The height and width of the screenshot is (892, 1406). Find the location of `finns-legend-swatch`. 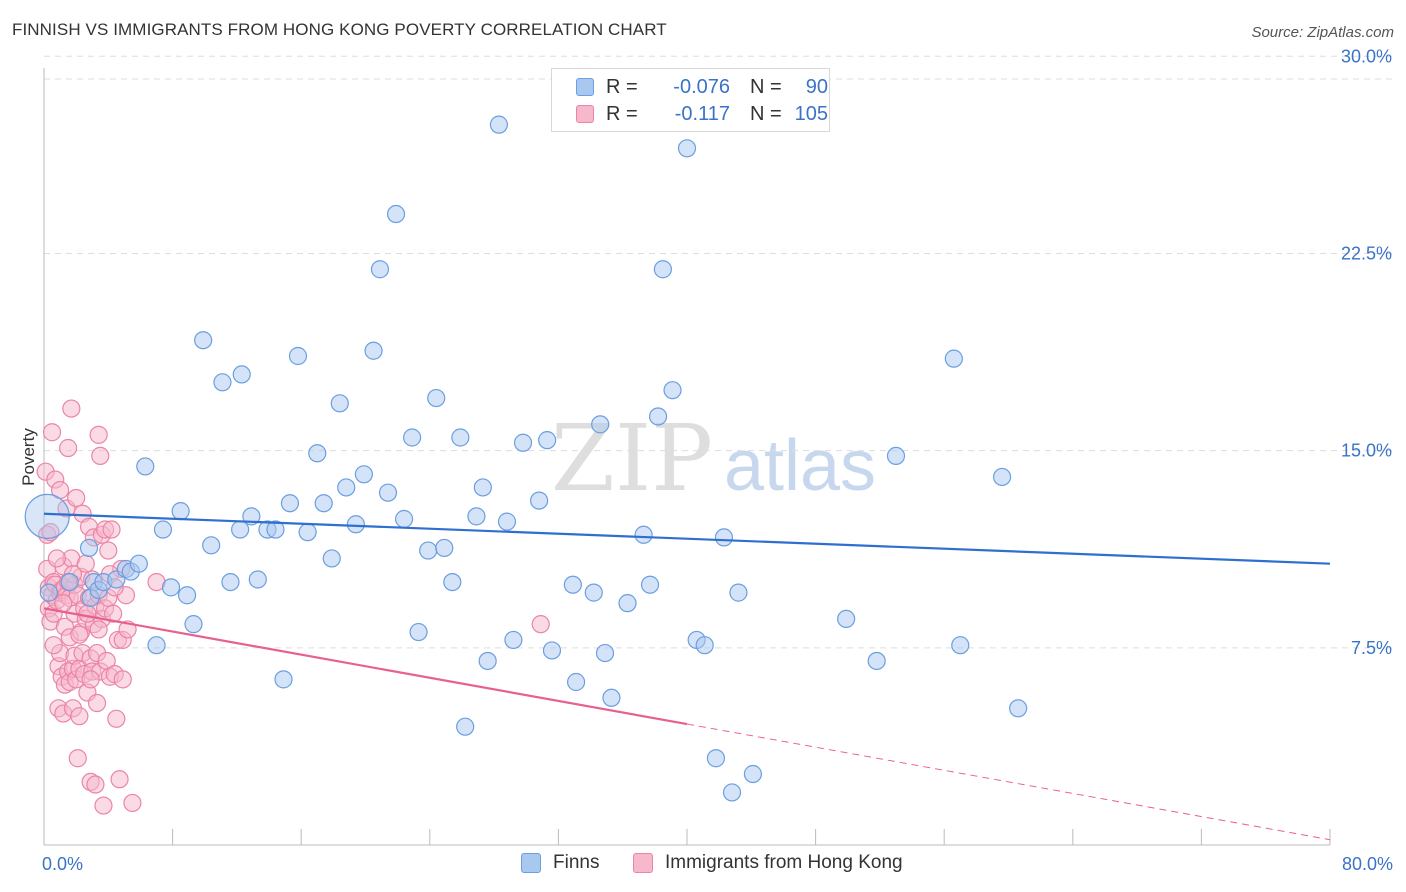

finns-legend-swatch is located at coordinates (531, 863).